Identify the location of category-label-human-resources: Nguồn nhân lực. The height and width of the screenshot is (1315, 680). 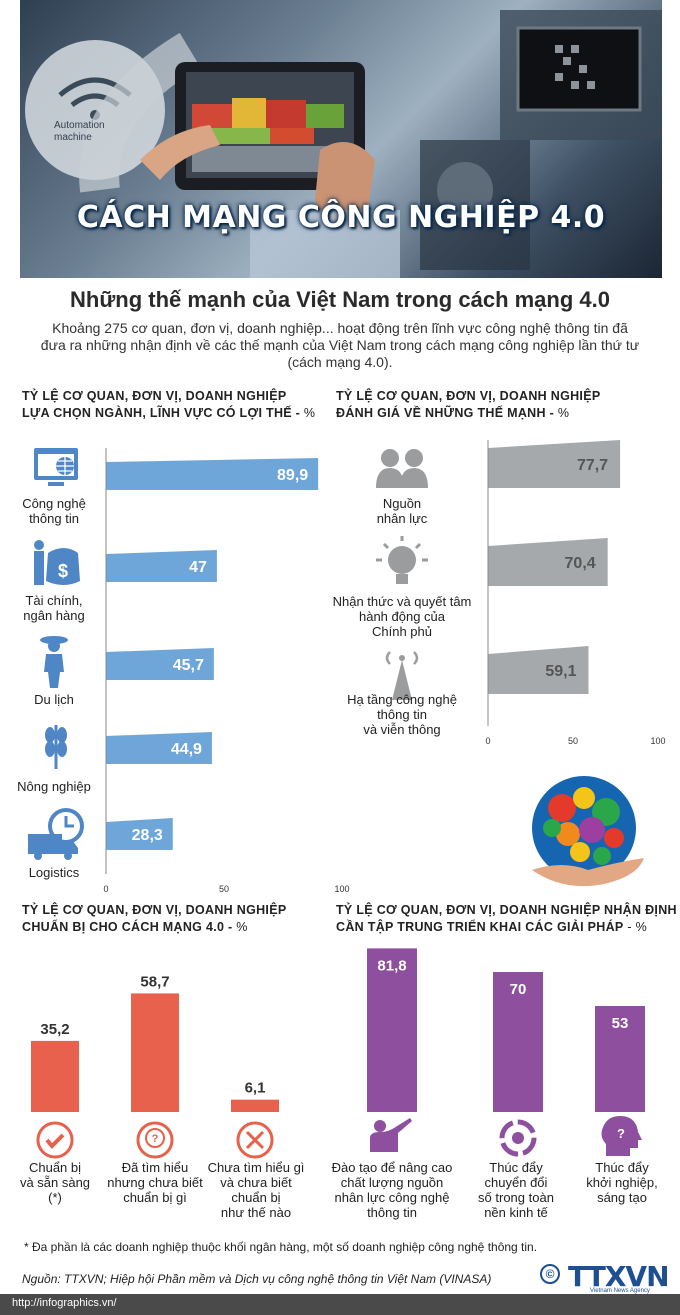
(402, 511).